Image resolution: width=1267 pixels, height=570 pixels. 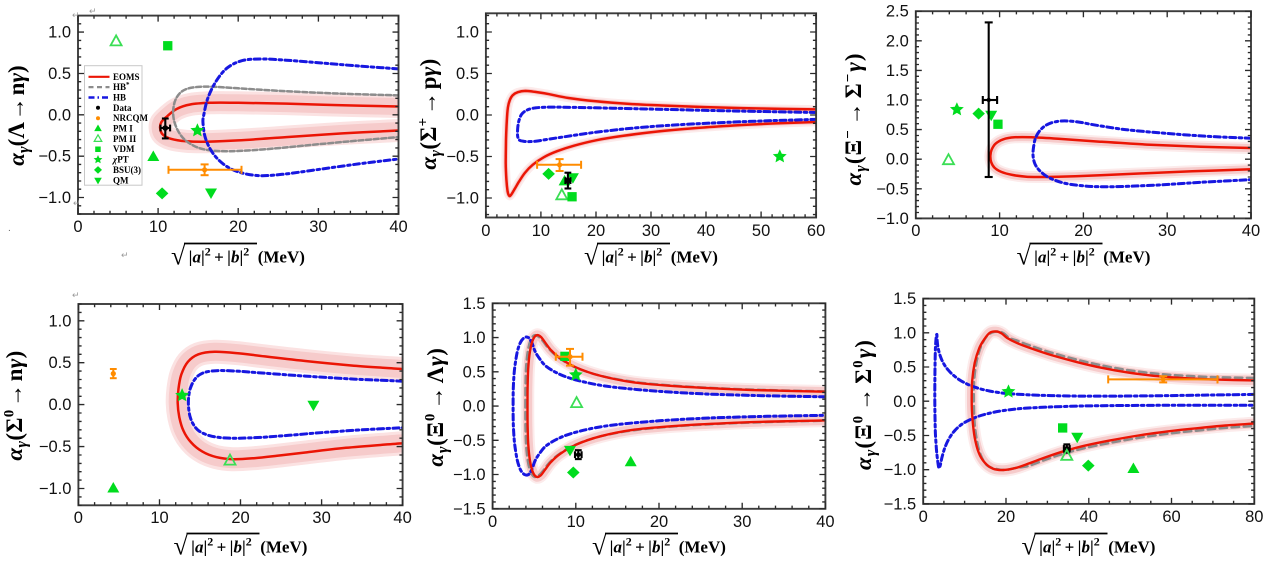 I want to click on svg-text: αγ(Ξ0 → Λγ), so click(x=437, y=406).